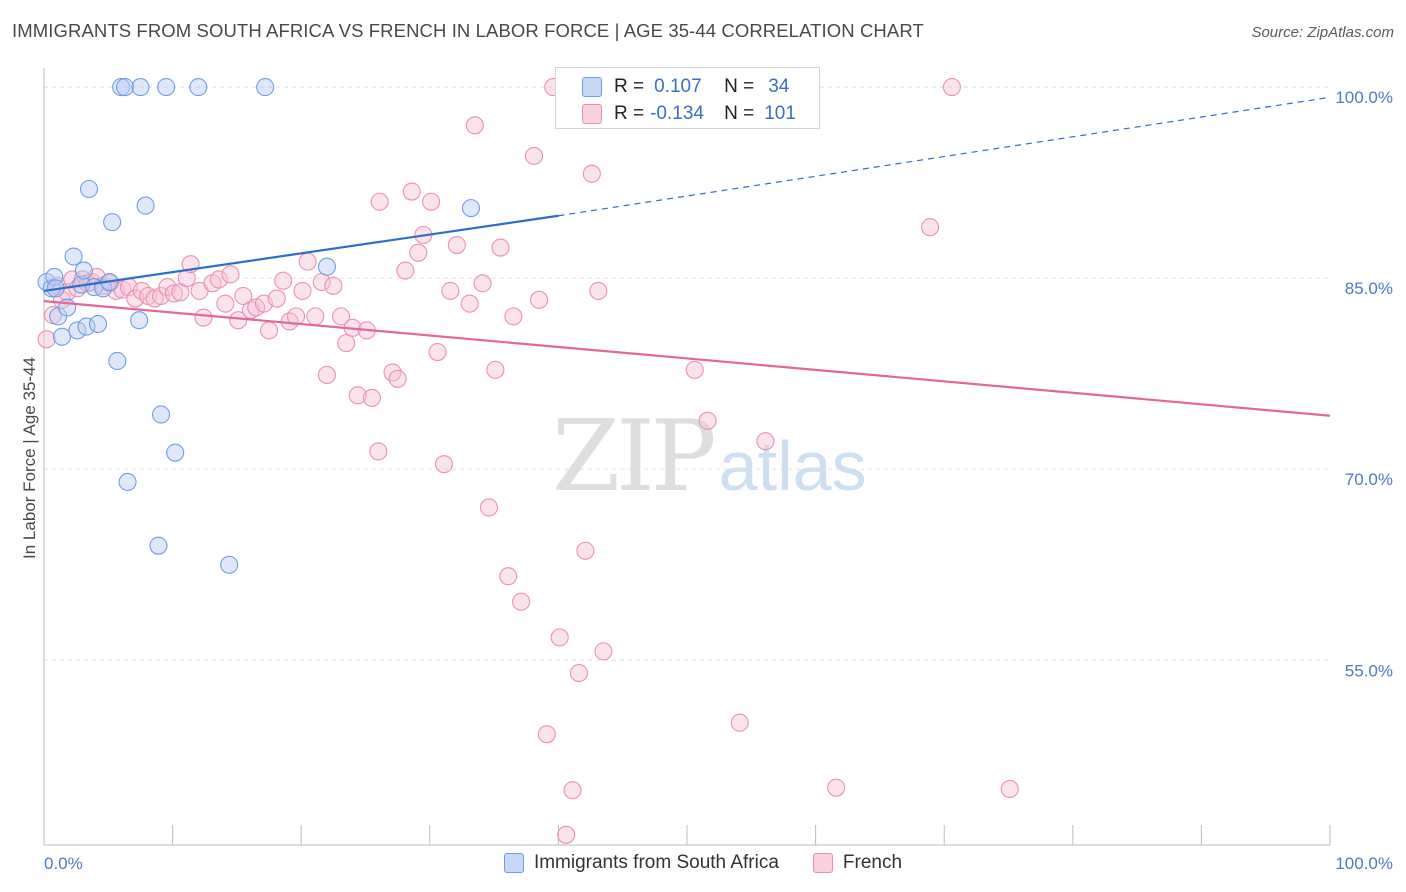  What do you see at coordinates (629, 113) in the screenshot?
I see `r-label: R =` at bounding box center [629, 113].